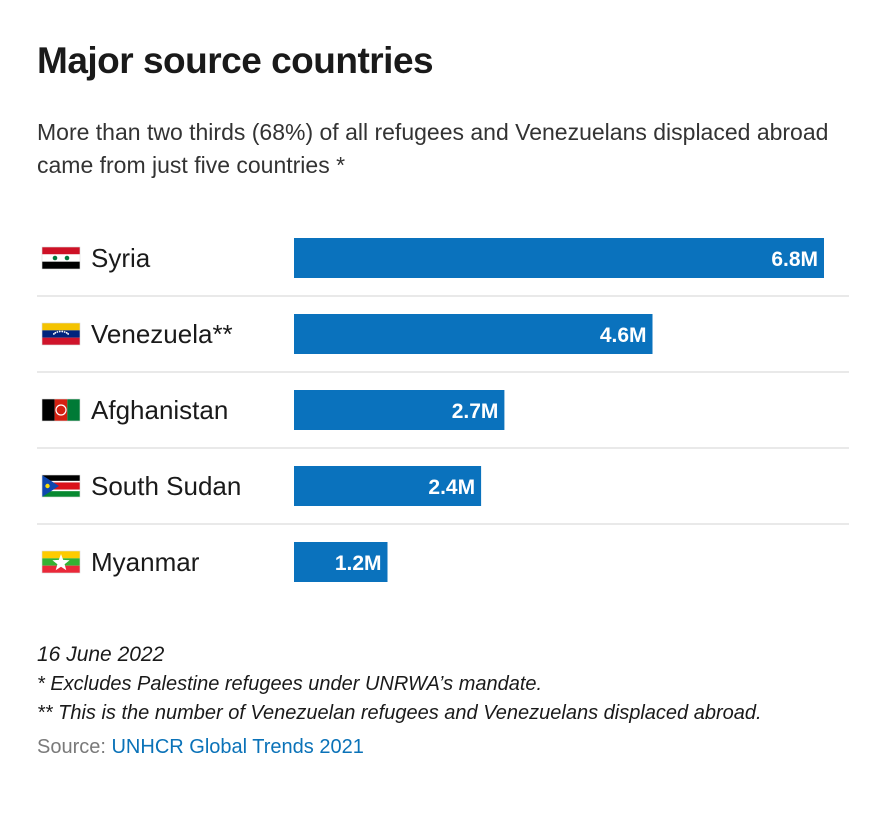 The image size is (892, 836). Describe the element at coordinates (237, 747) in the screenshot. I see `source-link: UNHCR Global Trends 2021` at that location.